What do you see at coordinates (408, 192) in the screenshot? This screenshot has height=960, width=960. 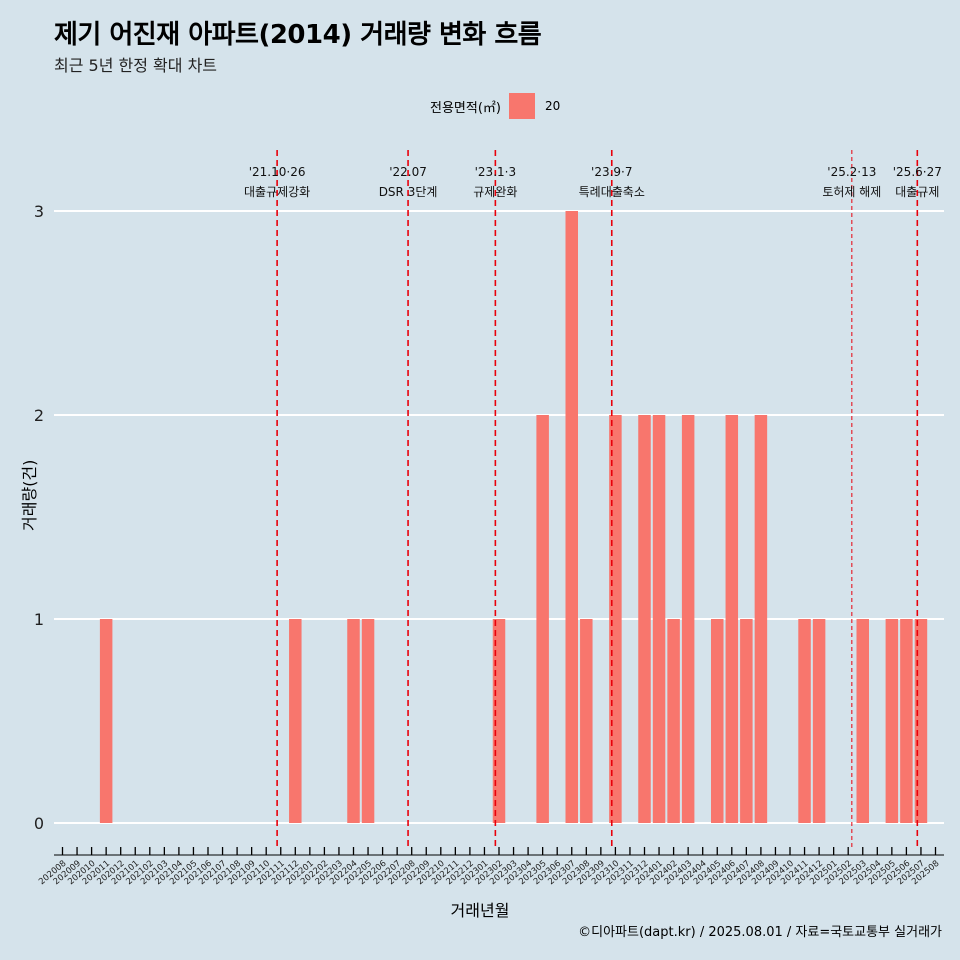 I see `event-text-label: DSR 3단계` at bounding box center [408, 192].